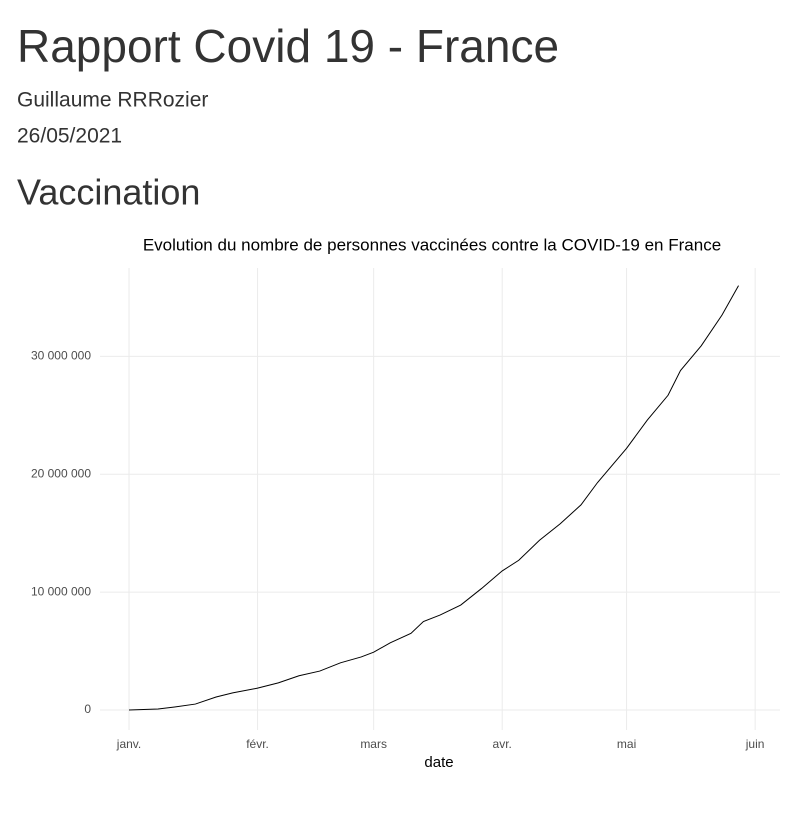 Image resolution: width=804 pixels, height=831 pixels. Describe the element at coordinates (87, 709) in the screenshot. I see `y-tick-label: 0` at that location.